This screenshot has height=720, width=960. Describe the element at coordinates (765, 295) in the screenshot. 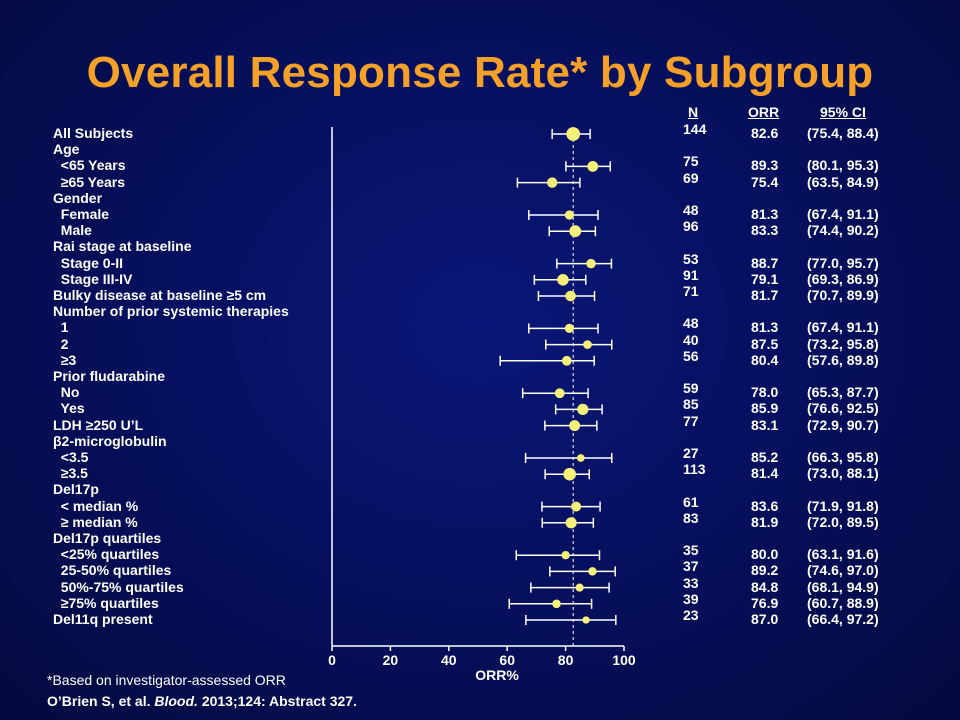

I see `orr-value: 81.7` at that location.